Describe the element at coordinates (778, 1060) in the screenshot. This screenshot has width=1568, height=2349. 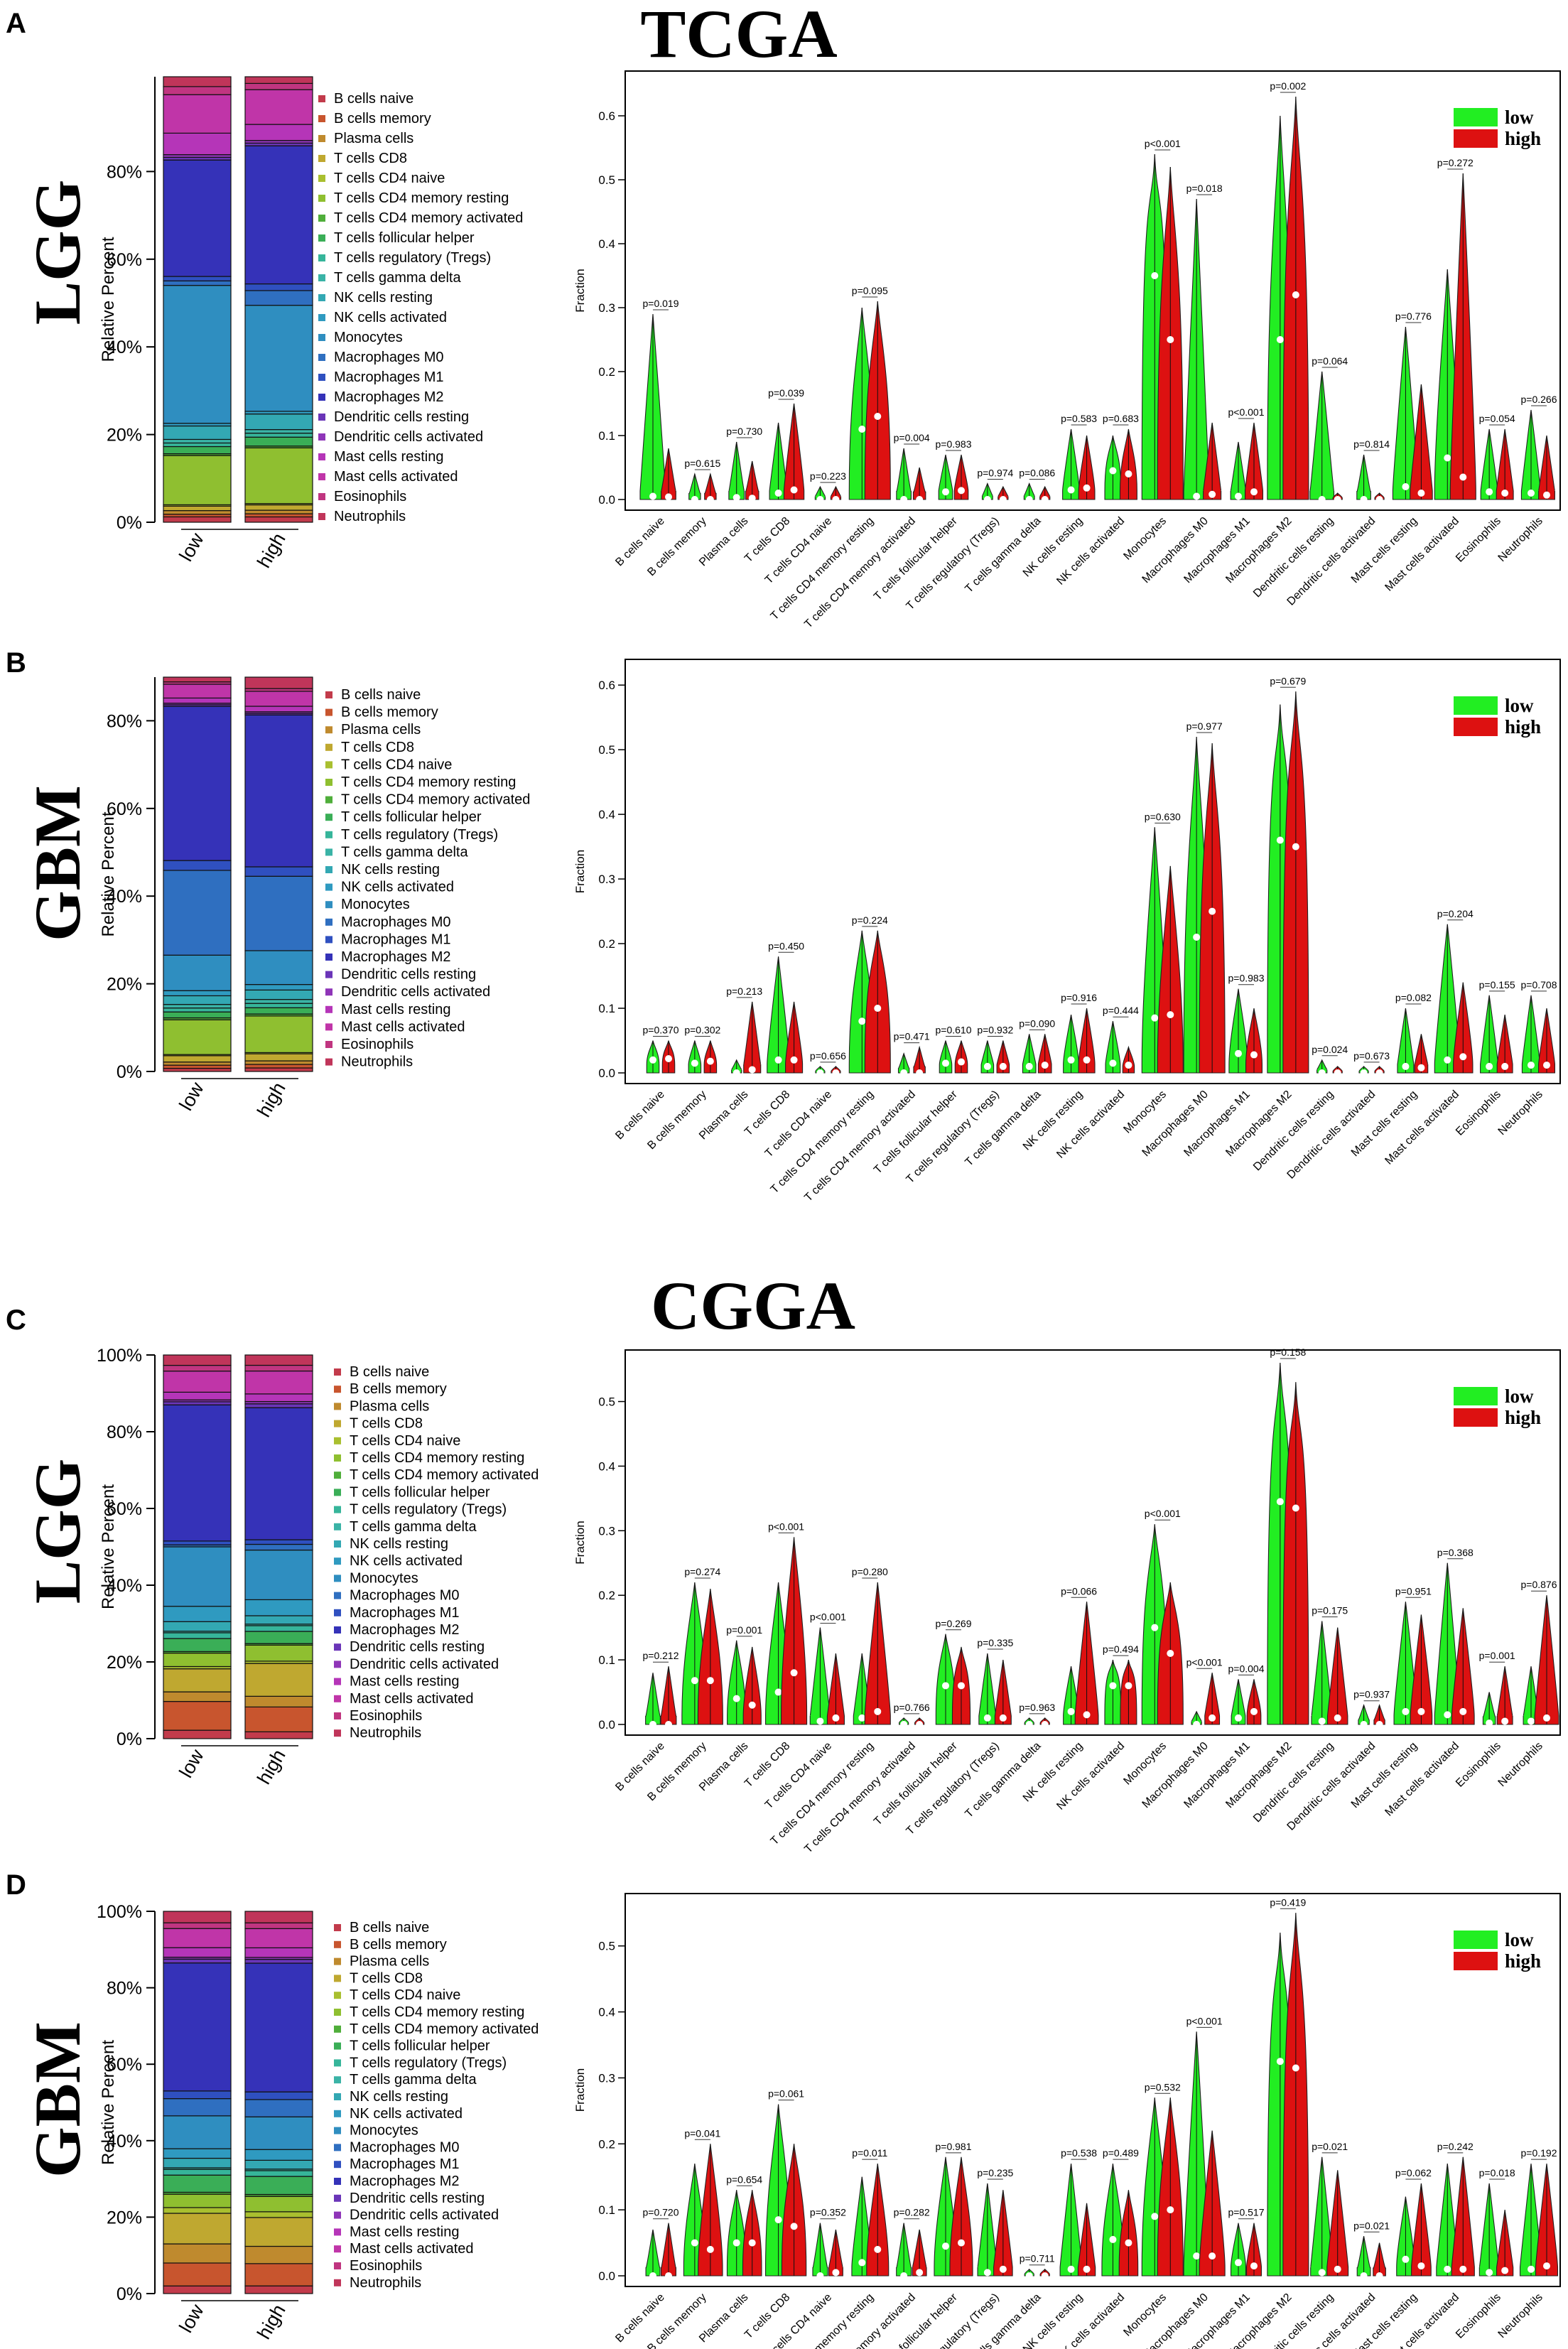
I see `violin-low-3-median` at that location.